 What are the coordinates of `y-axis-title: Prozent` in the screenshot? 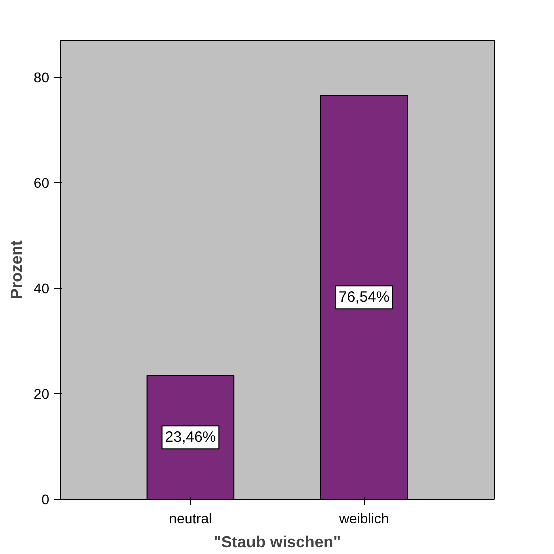 It's located at (17, 270).